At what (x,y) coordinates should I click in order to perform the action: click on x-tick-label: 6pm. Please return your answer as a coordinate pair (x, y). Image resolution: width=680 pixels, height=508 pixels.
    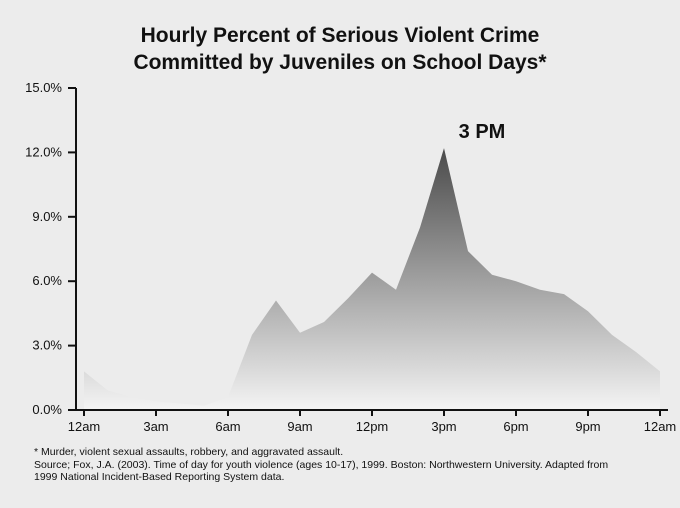
    Looking at the image, I should click on (515, 426).